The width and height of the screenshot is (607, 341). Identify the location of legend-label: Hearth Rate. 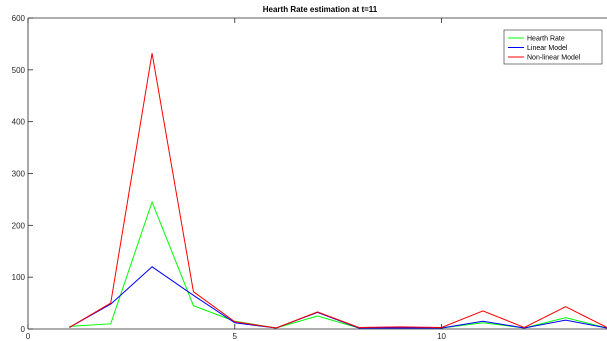
(546, 39).